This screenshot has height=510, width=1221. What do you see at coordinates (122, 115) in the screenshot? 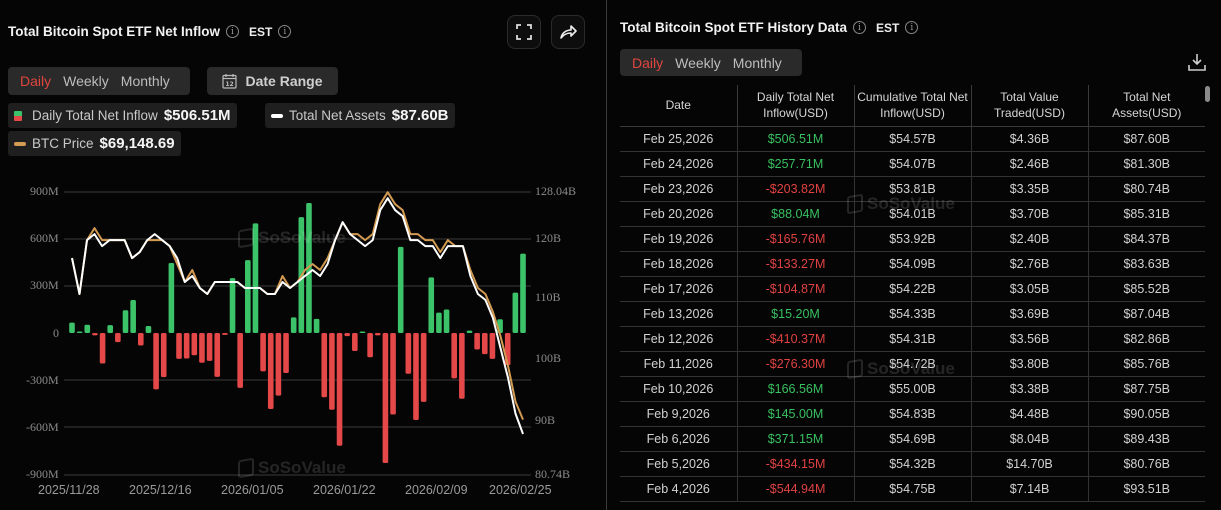
I see `legend-daily-inflow: Daily Total Net Inflow $506.51M` at bounding box center [122, 115].